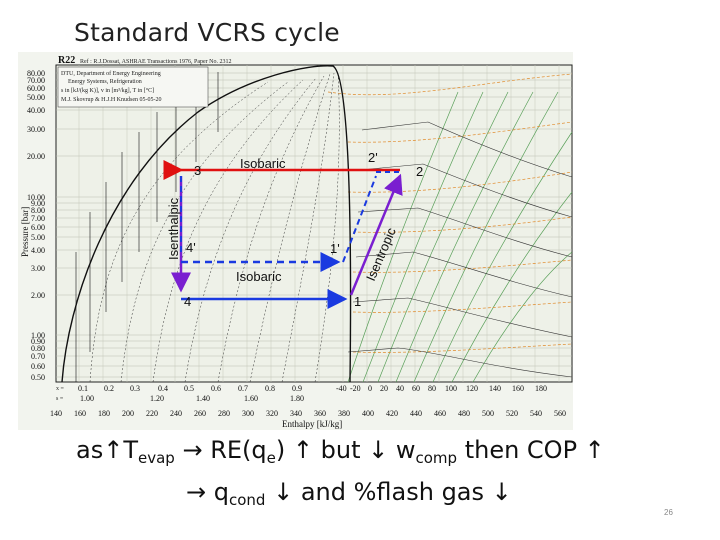 This screenshot has width=720, height=540. I want to click on temp-value: 60, so click(416, 388).